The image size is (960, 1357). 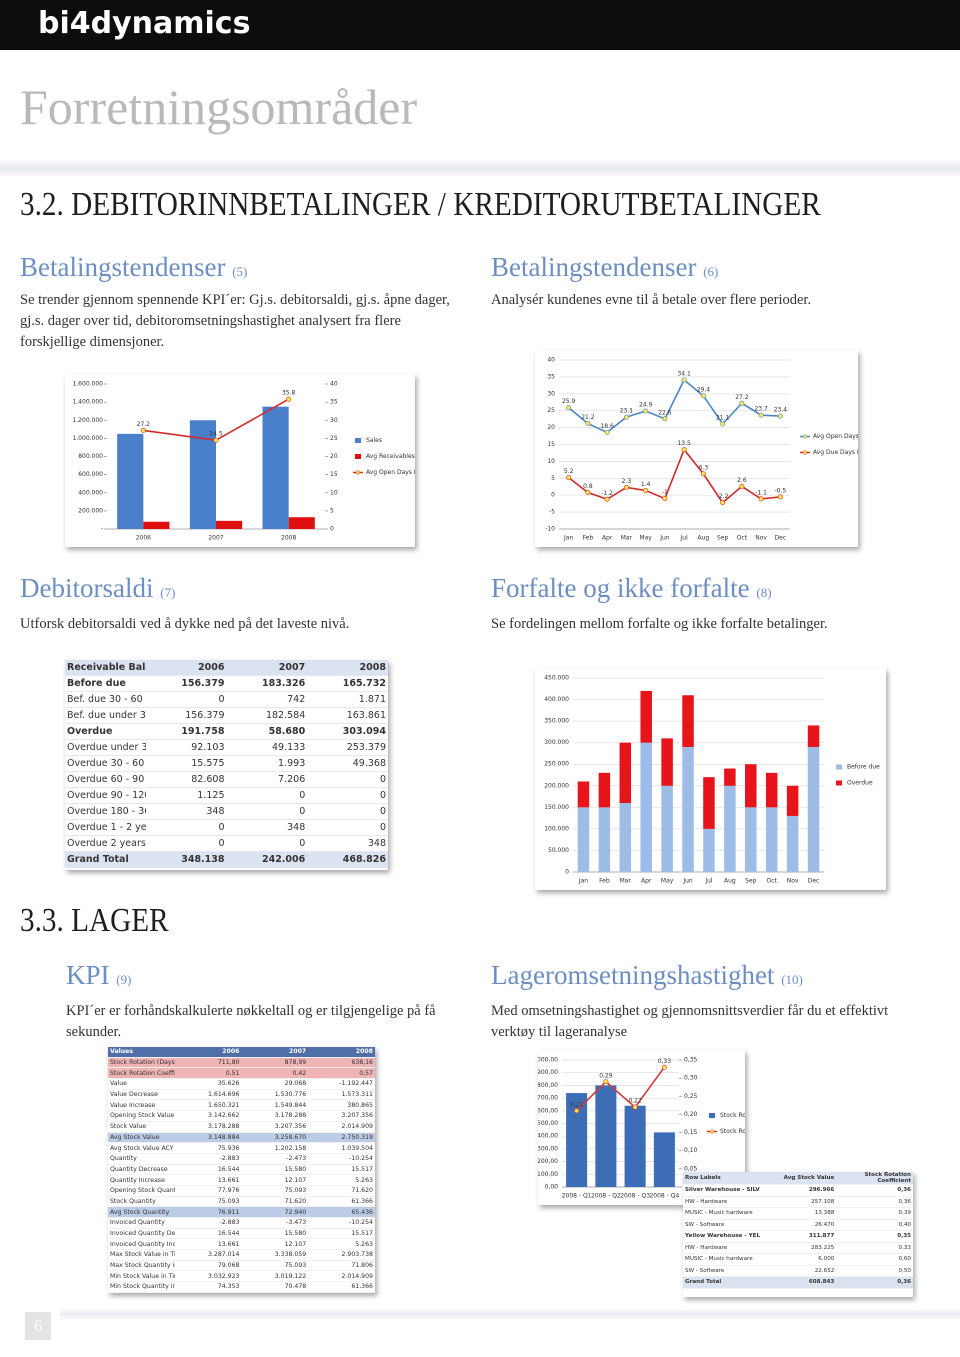 What do you see at coordinates (341, 1170) in the screenshot?
I see `table-cell: 15.517` at bounding box center [341, 1170].